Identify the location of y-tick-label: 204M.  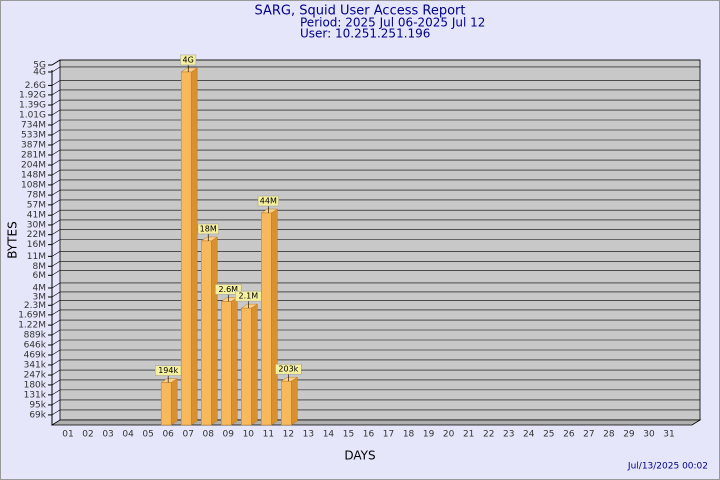
(33, 166).